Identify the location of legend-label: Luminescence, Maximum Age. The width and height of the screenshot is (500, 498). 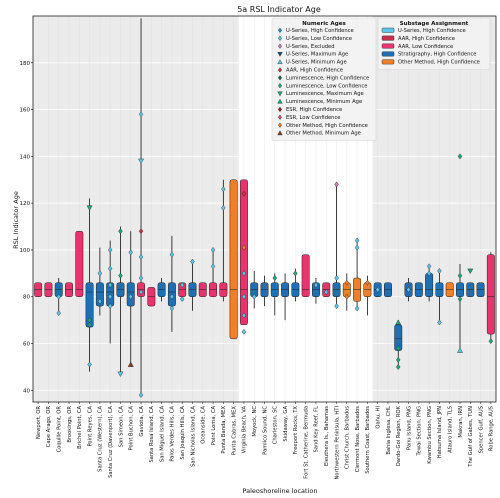
(325, 94).